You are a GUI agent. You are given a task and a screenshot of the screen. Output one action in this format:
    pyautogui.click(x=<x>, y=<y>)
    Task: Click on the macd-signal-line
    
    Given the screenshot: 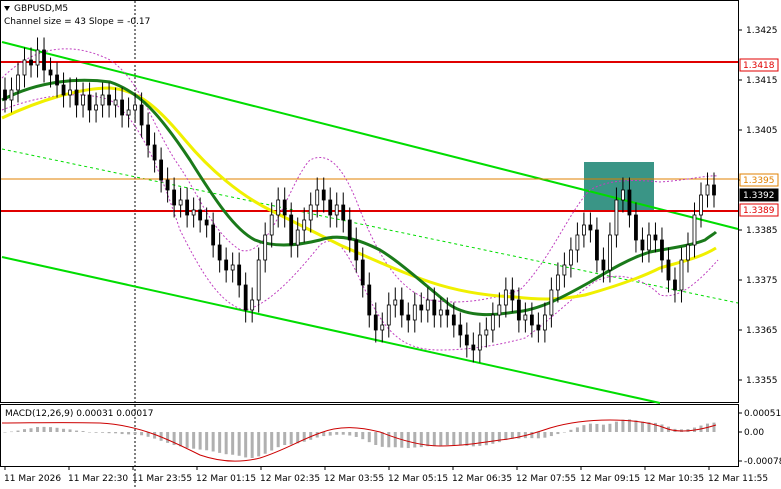 What is the action you would take?
    pyautogui.click(x=359, y=440)
    